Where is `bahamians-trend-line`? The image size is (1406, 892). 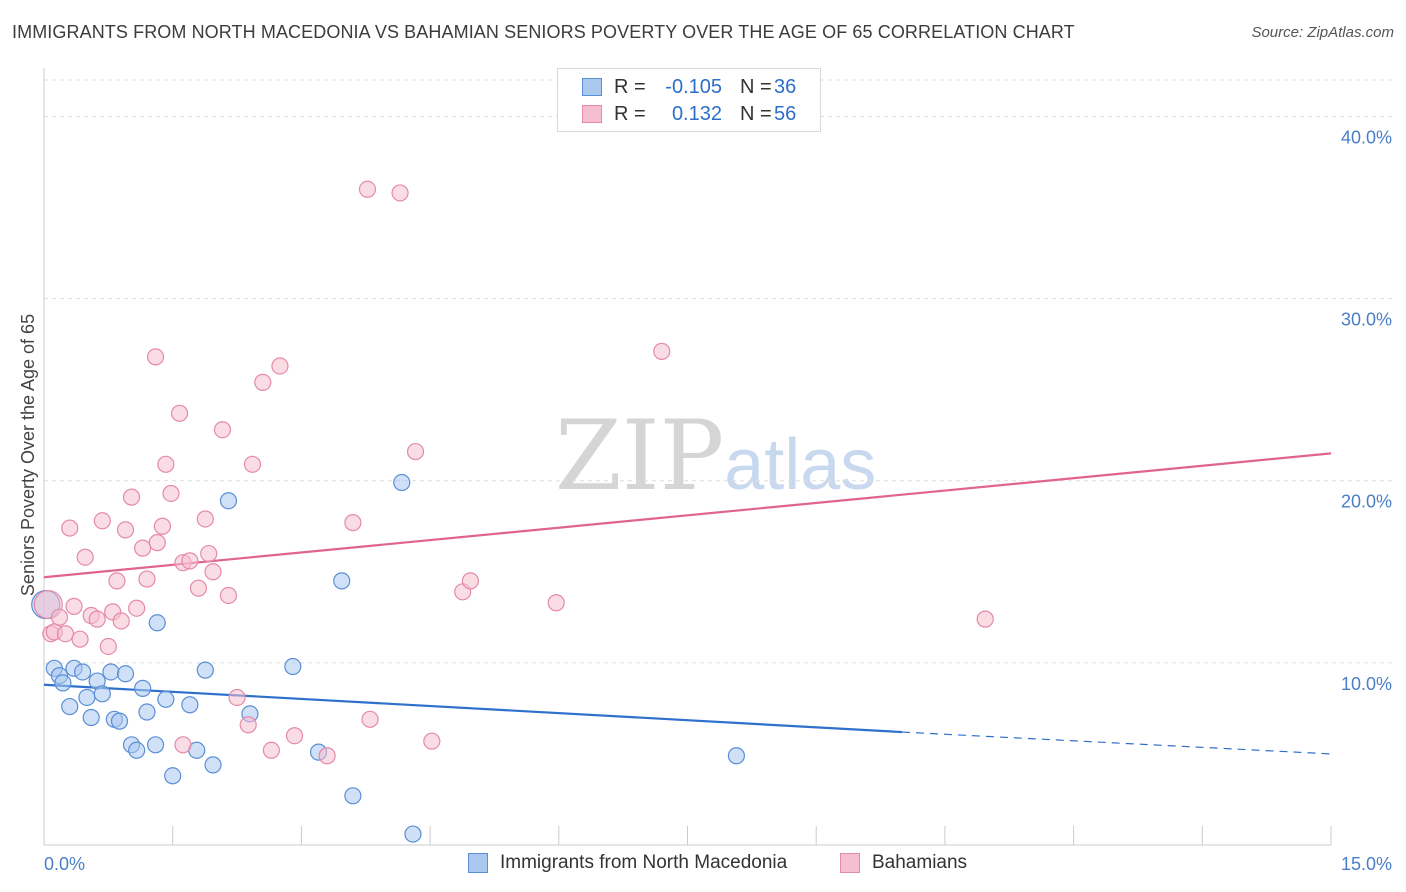
bahamians-trend-line is located at coordinates (687, 515).